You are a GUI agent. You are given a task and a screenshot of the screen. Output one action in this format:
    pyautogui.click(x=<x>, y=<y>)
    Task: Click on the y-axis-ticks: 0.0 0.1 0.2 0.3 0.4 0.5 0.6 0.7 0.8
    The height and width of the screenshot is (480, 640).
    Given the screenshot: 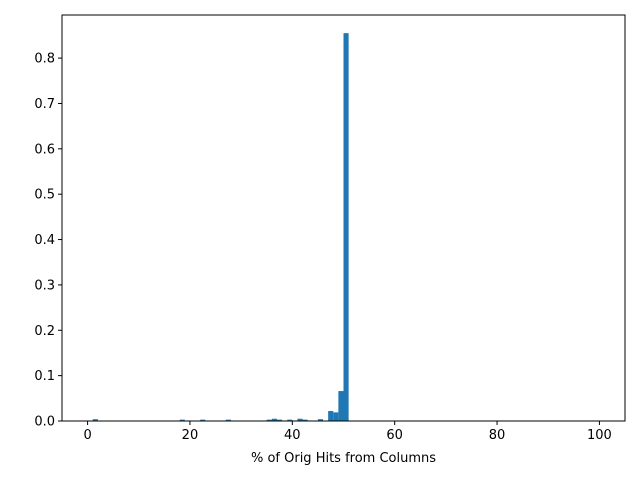 What is the action you would take?
    pyautogui.click(x=48, y=241)
    